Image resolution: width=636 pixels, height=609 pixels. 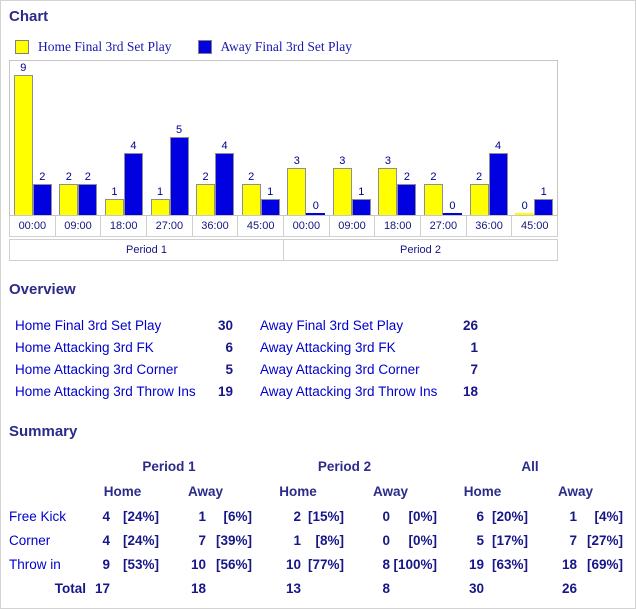 I want to click on summary-count-cell: 1, so click(x=297, y=540).